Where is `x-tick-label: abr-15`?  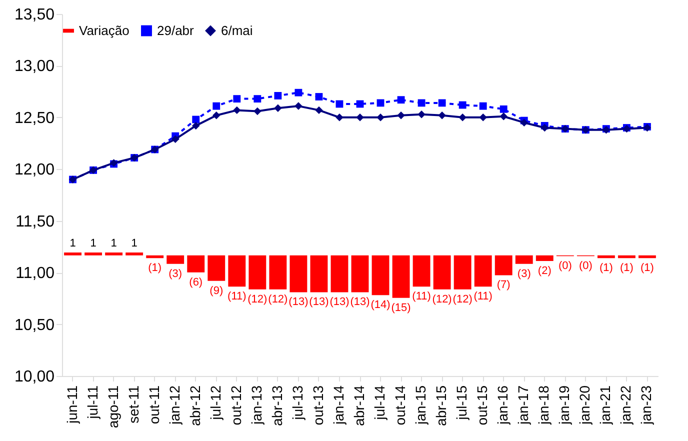
x-tick-label: abr-15 is located at coordinates (441, 405).